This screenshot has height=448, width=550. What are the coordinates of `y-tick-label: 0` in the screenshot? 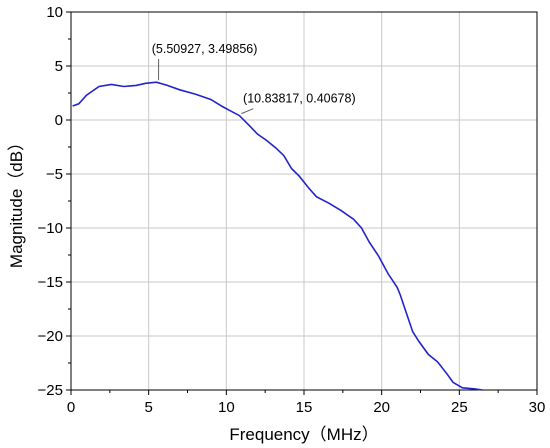 It's located at (59, 120).